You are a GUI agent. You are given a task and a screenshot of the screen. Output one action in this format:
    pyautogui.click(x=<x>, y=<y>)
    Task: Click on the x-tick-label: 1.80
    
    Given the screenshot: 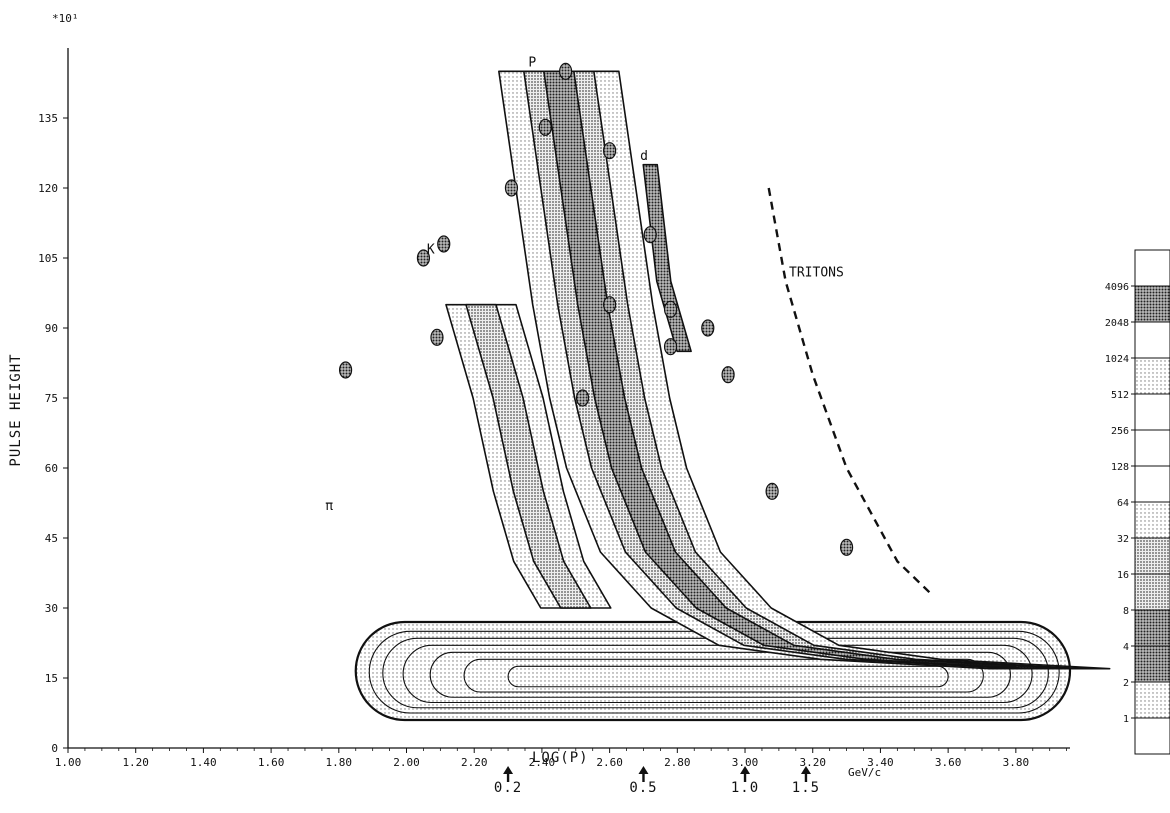 What is the action you would take?
    pyautogui.click(x=339, y=762)
    